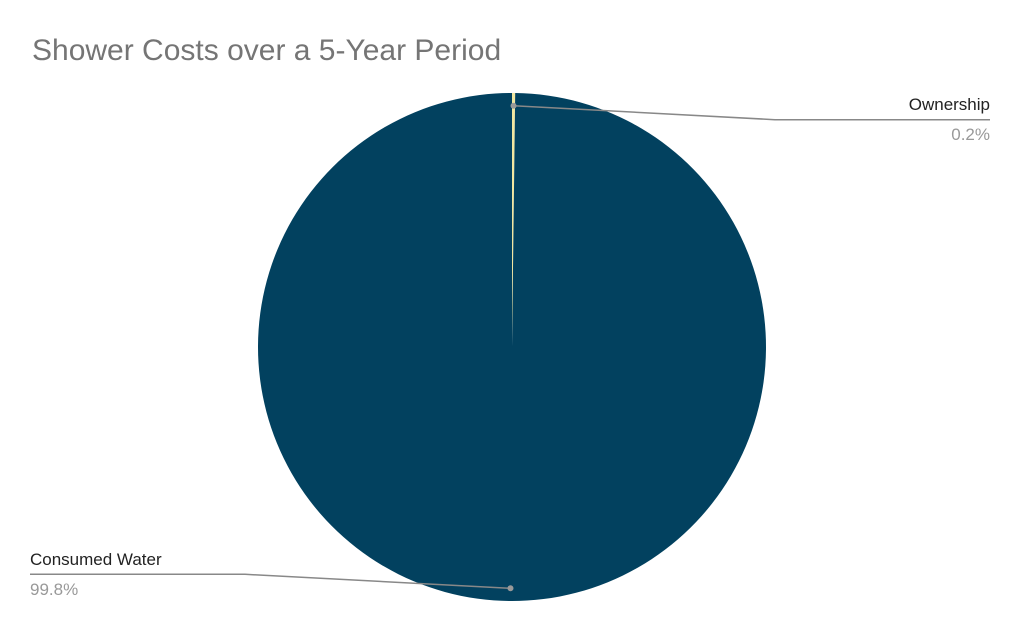 The image size is (1024, 633). I want to click on slice-value-label: 99.8%, so click(54, 589).